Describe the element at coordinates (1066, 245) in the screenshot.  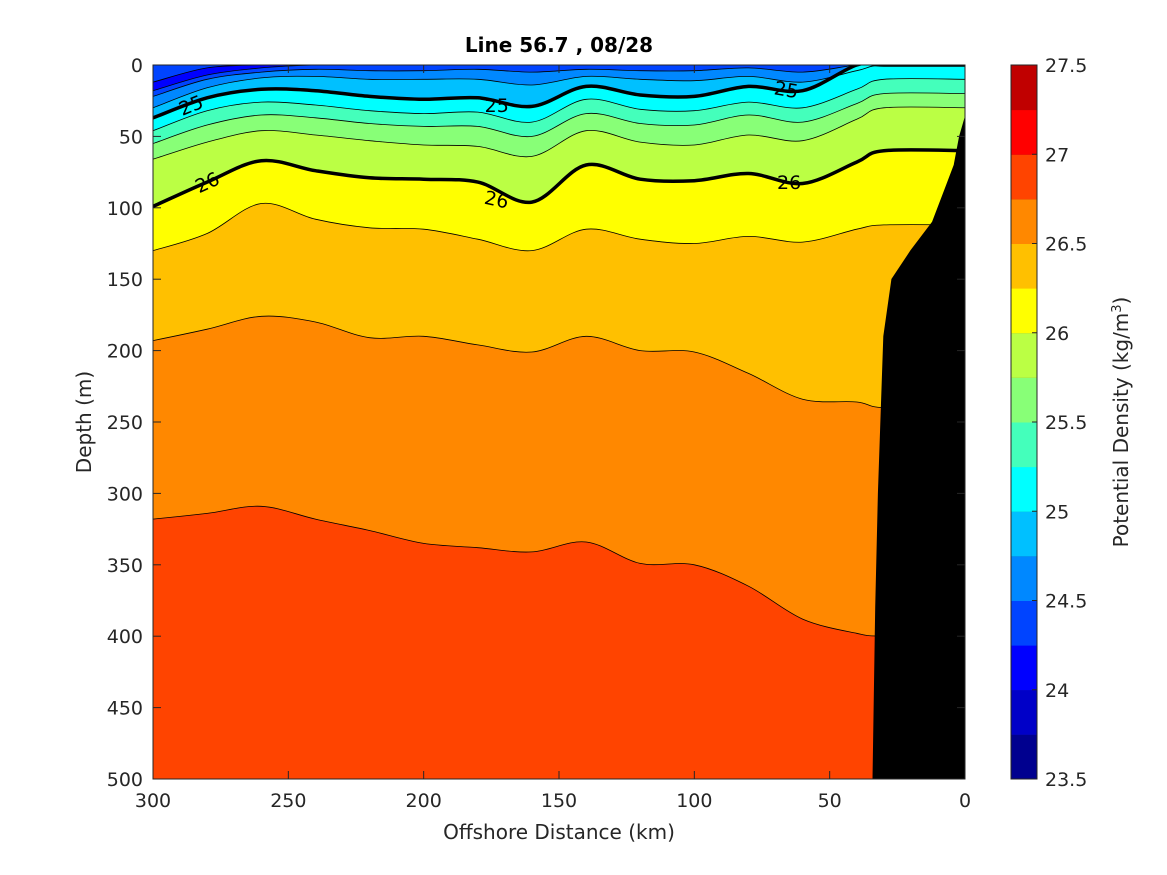
I see `colorbar-tick-label: 26.5` at that location.